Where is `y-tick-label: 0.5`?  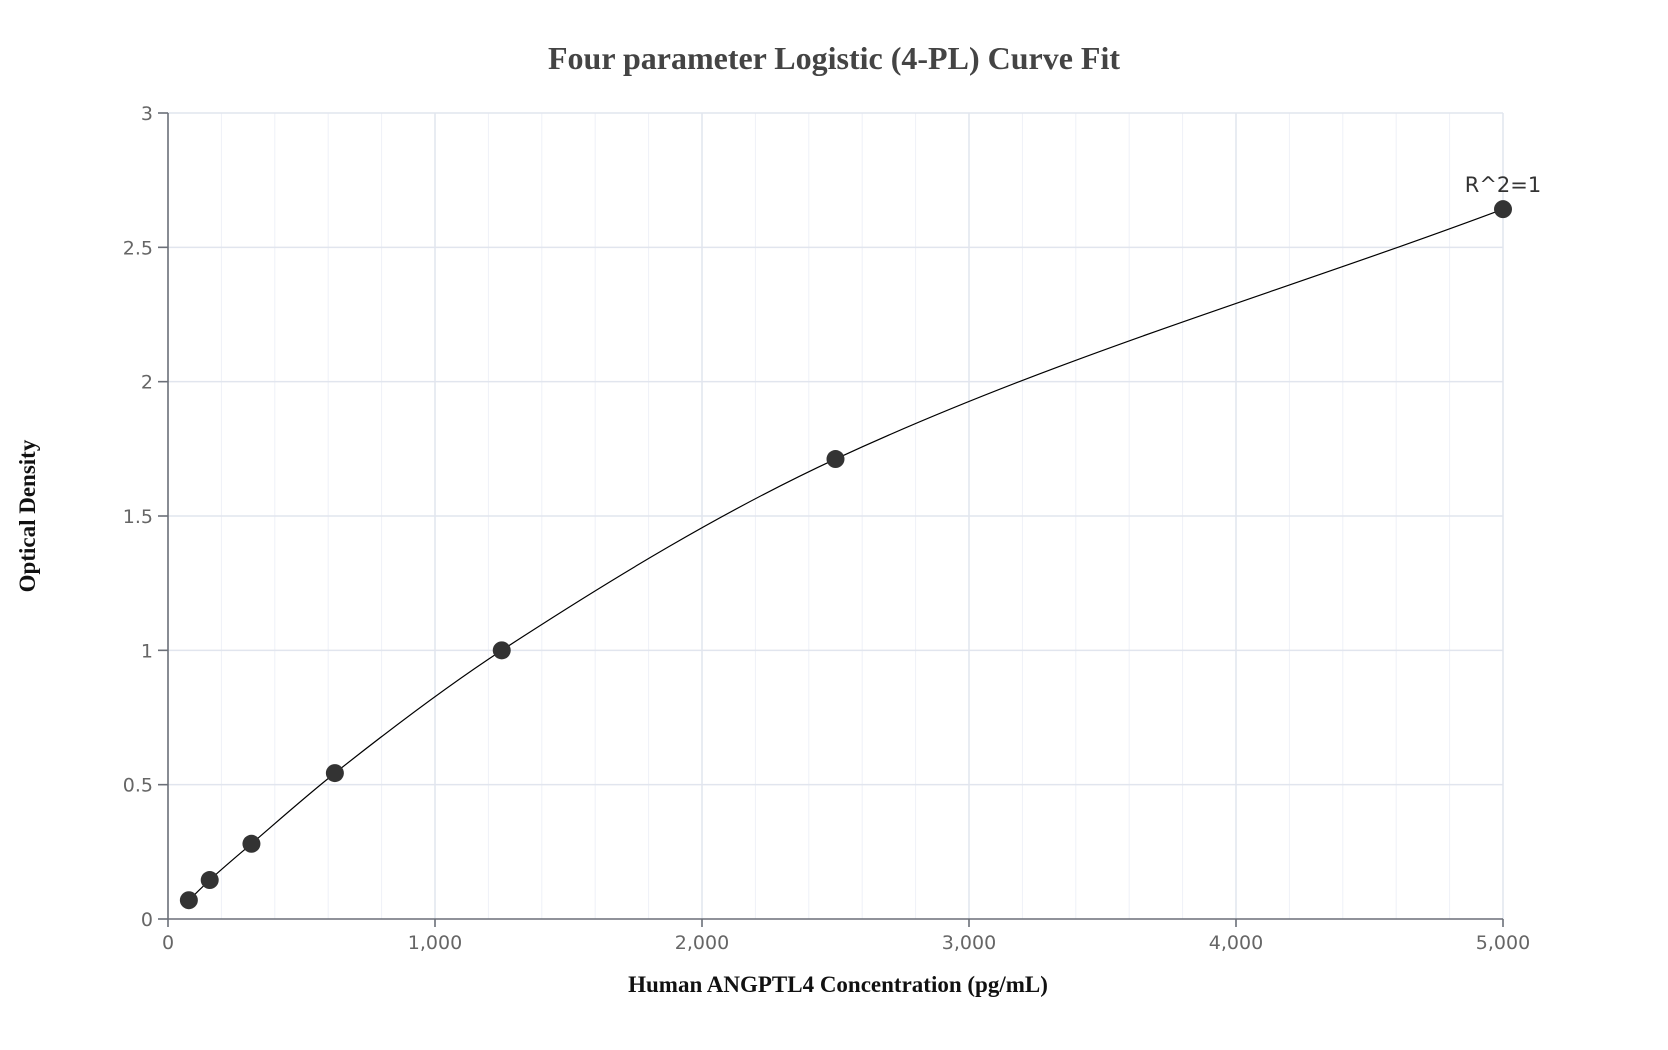 y-tick-label: 0.5 is located at coordinates (138, 786).